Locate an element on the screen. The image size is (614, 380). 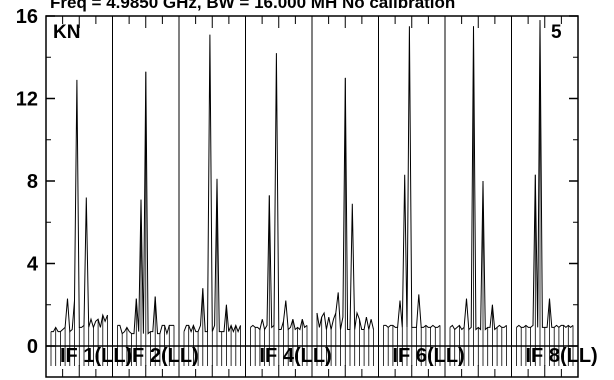
corner-label-left: KN is located at coordinates (66, 32).